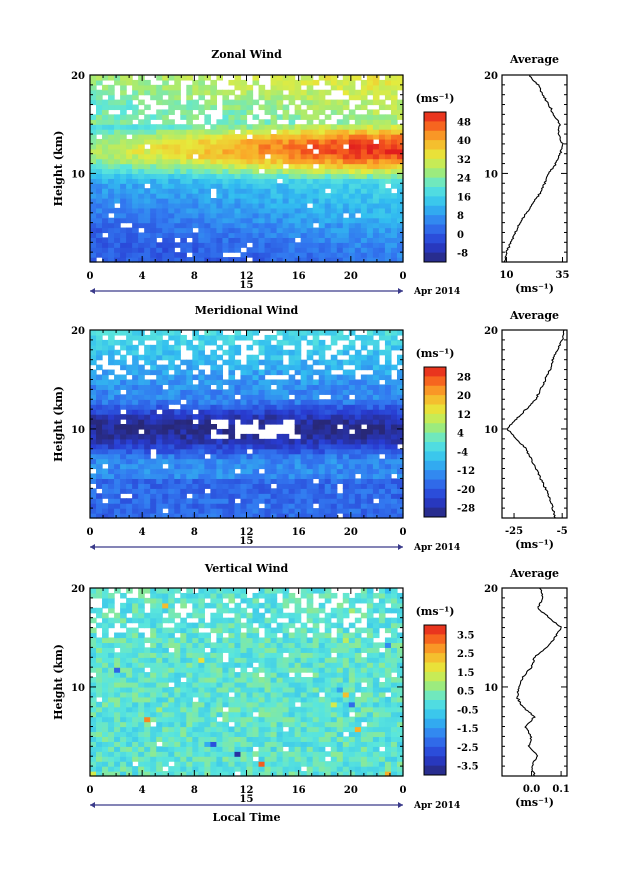 The height and width of the screenshot is (873, 622). I want to click on colorbar-tick-label: 8, so click(460, 216).